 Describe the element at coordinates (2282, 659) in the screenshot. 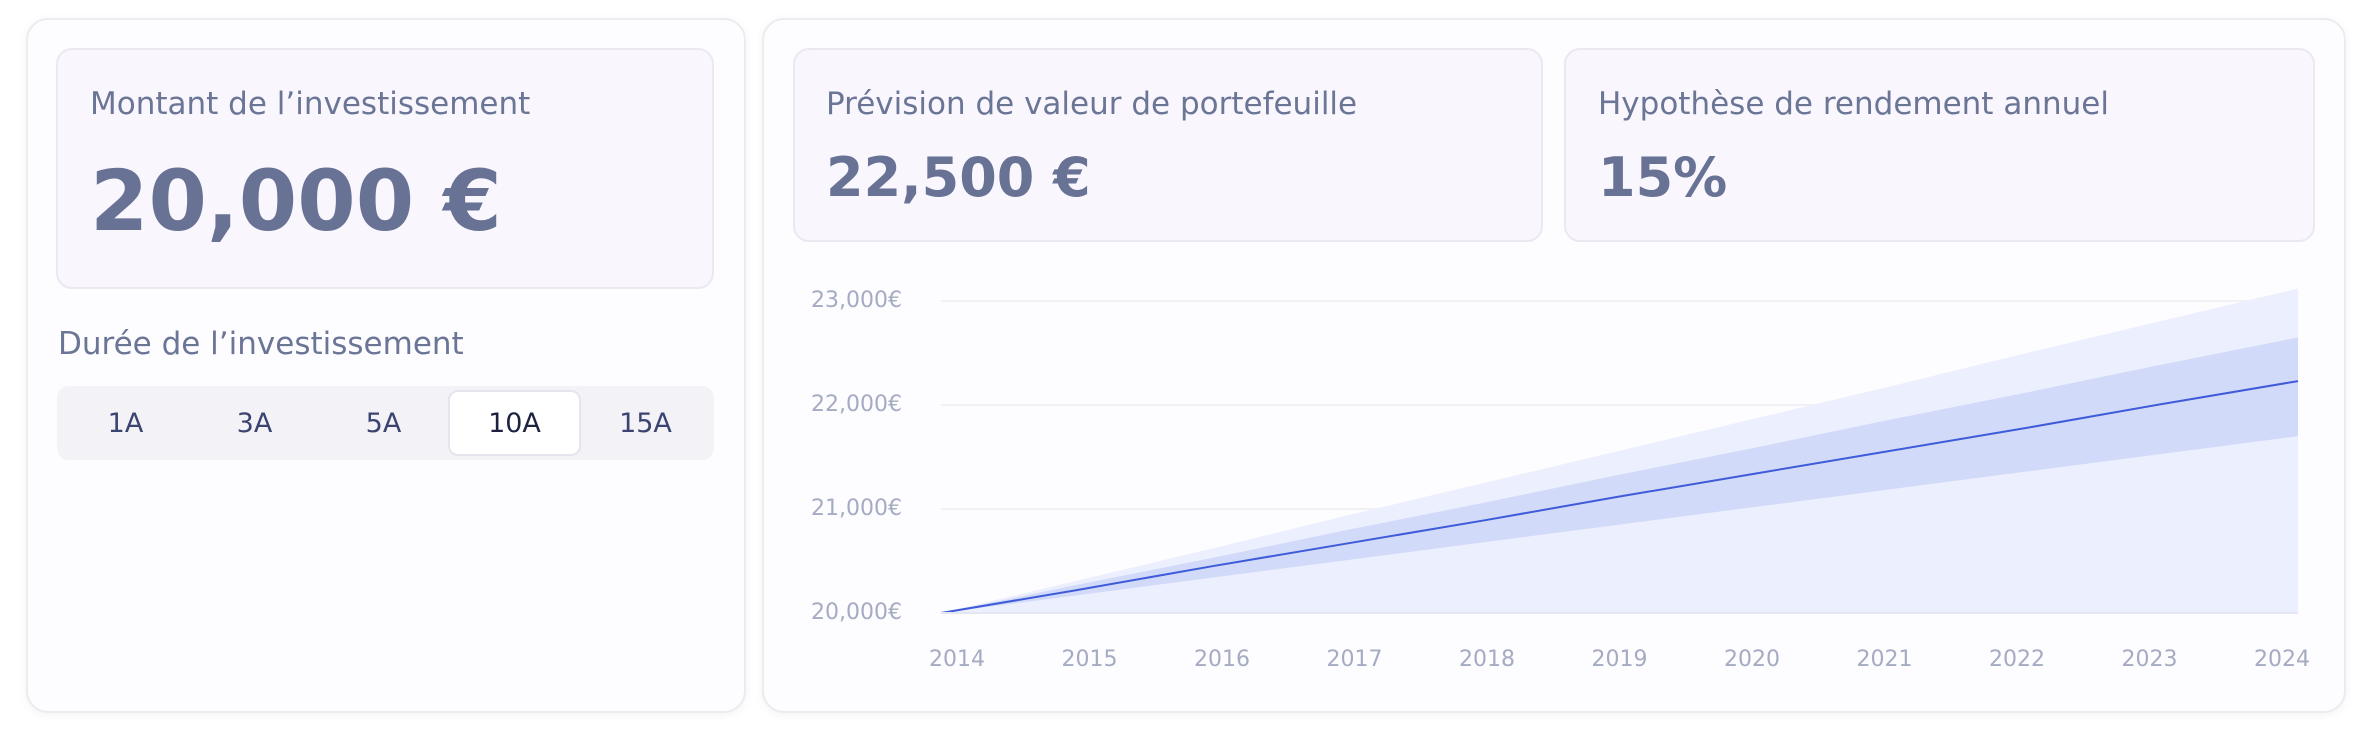

I see `x-tick-label: 2024` at that location.